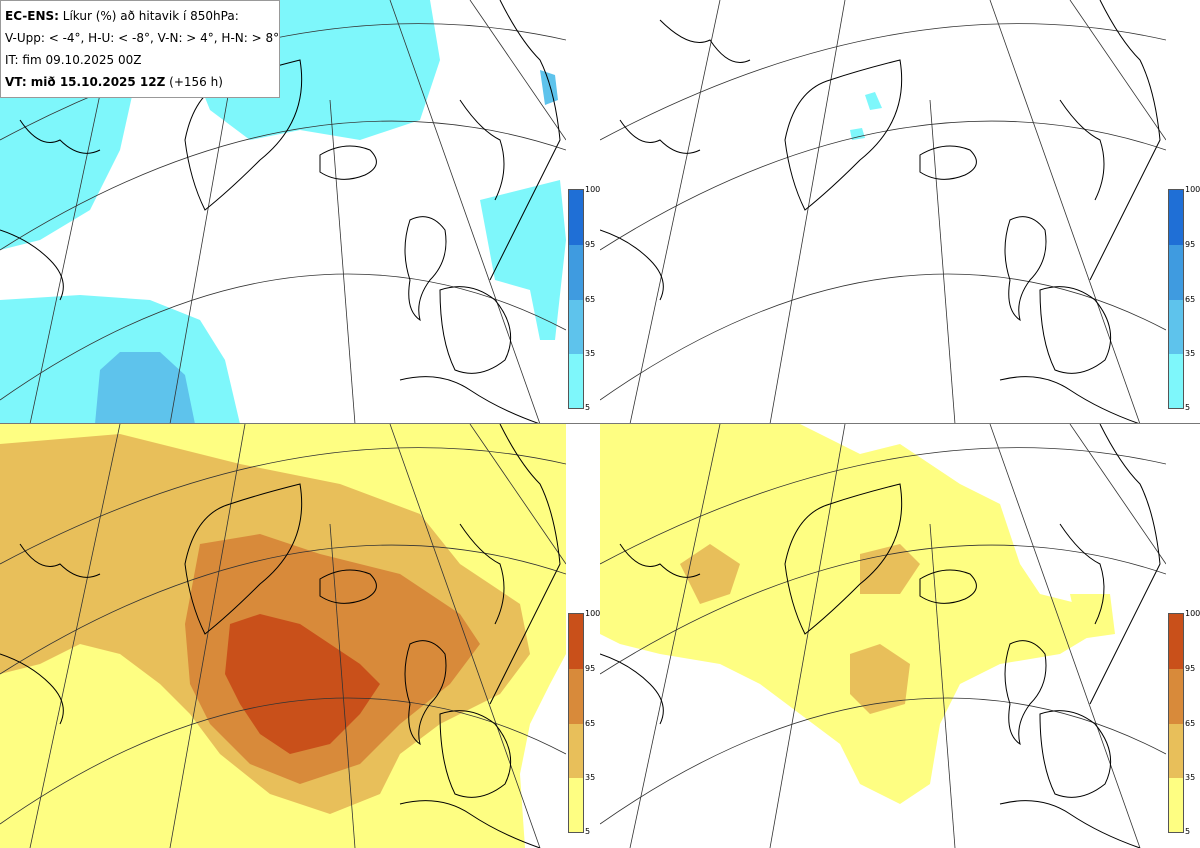 The image size is (1200, 848). What do you see at coordinates (584, 723) in the screenshot?
I see `colorbar-warm-left: 100 95 65 35 5` at bounding box center [584, 723].